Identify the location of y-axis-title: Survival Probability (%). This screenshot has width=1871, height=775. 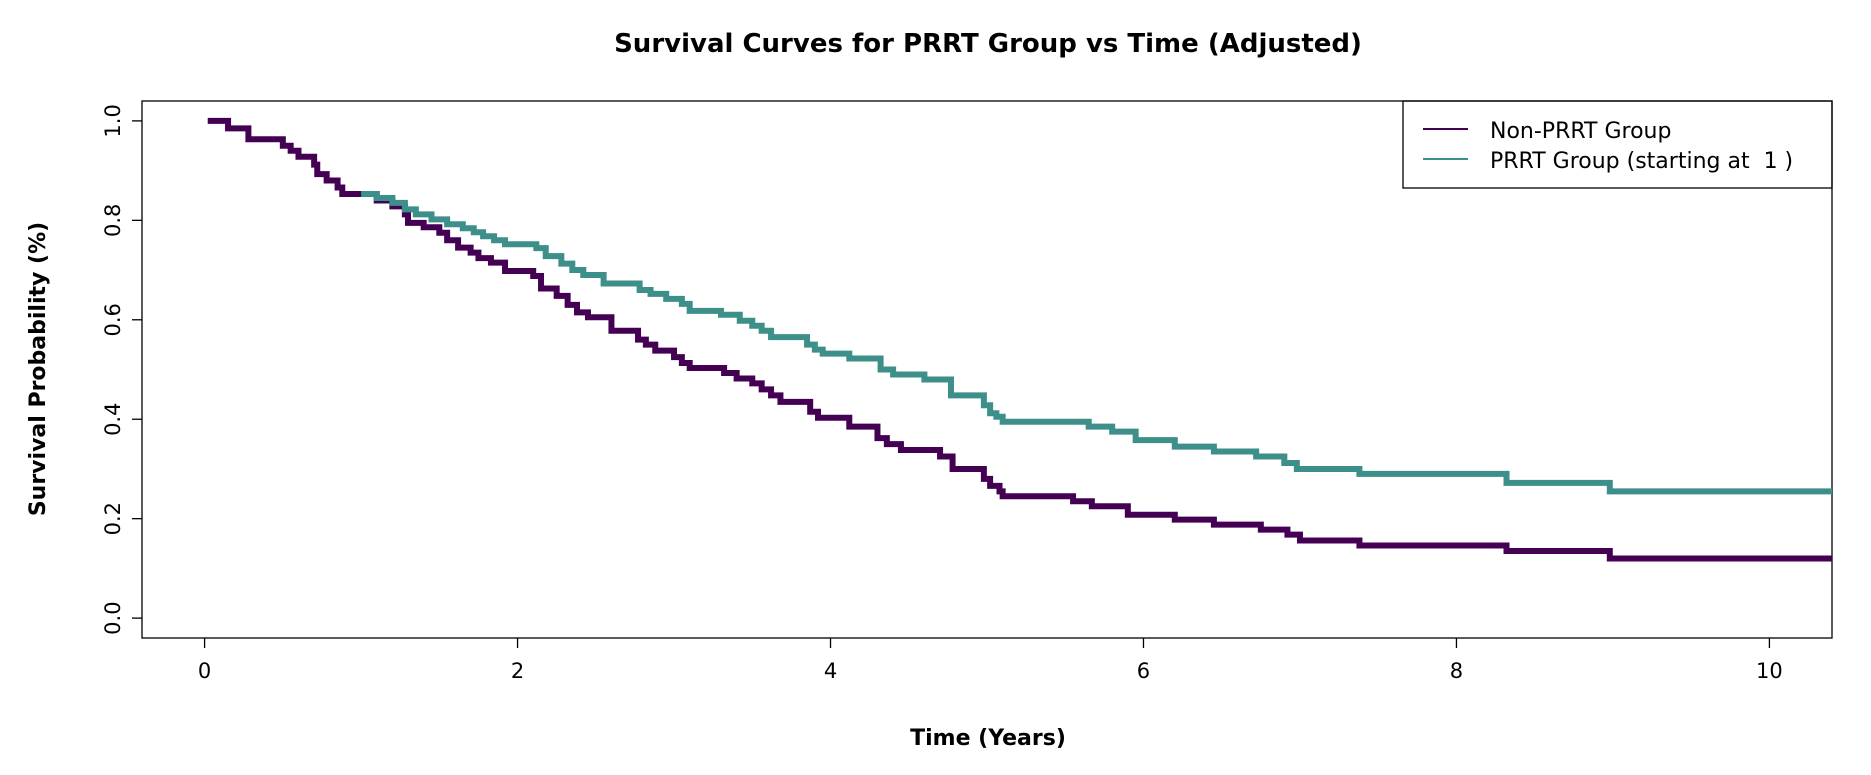
(38, 369).